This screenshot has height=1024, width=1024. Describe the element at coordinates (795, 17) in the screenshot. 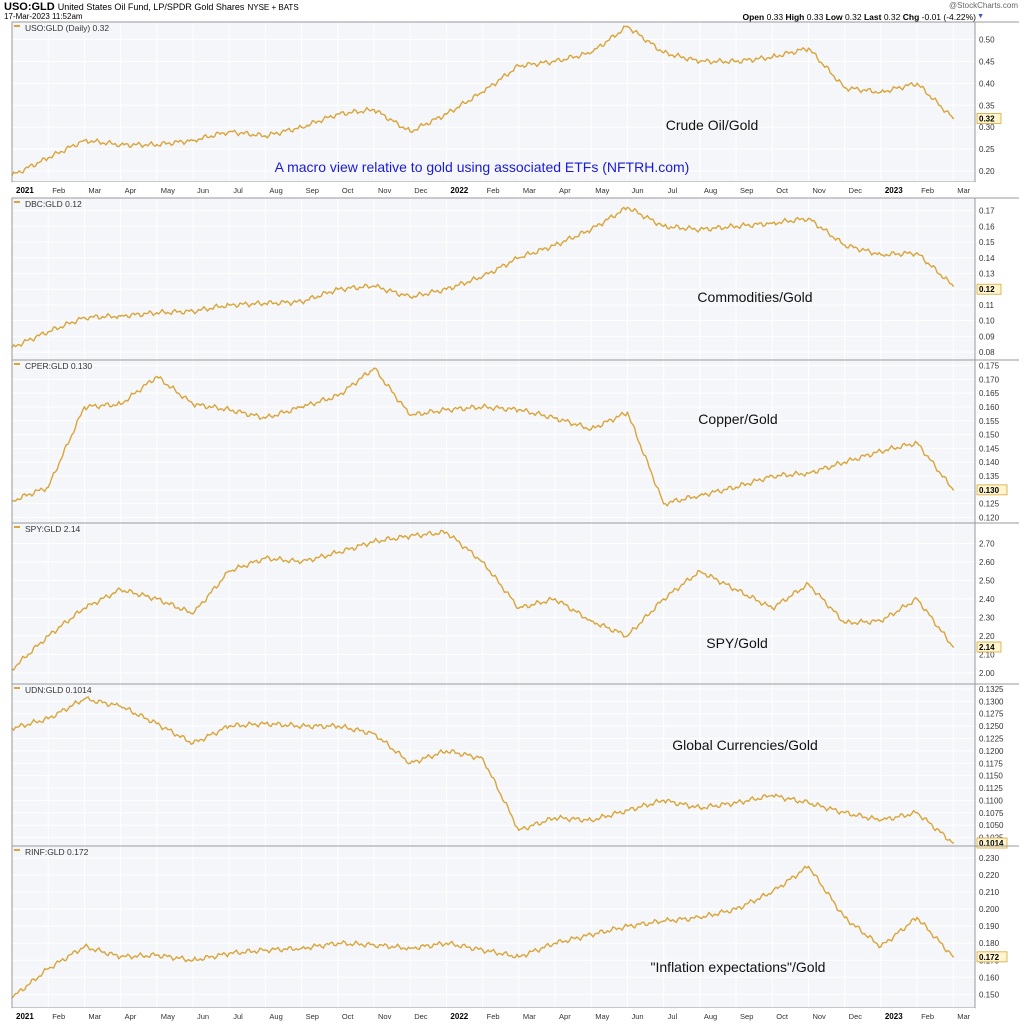

I see `high-label: High` at that location.